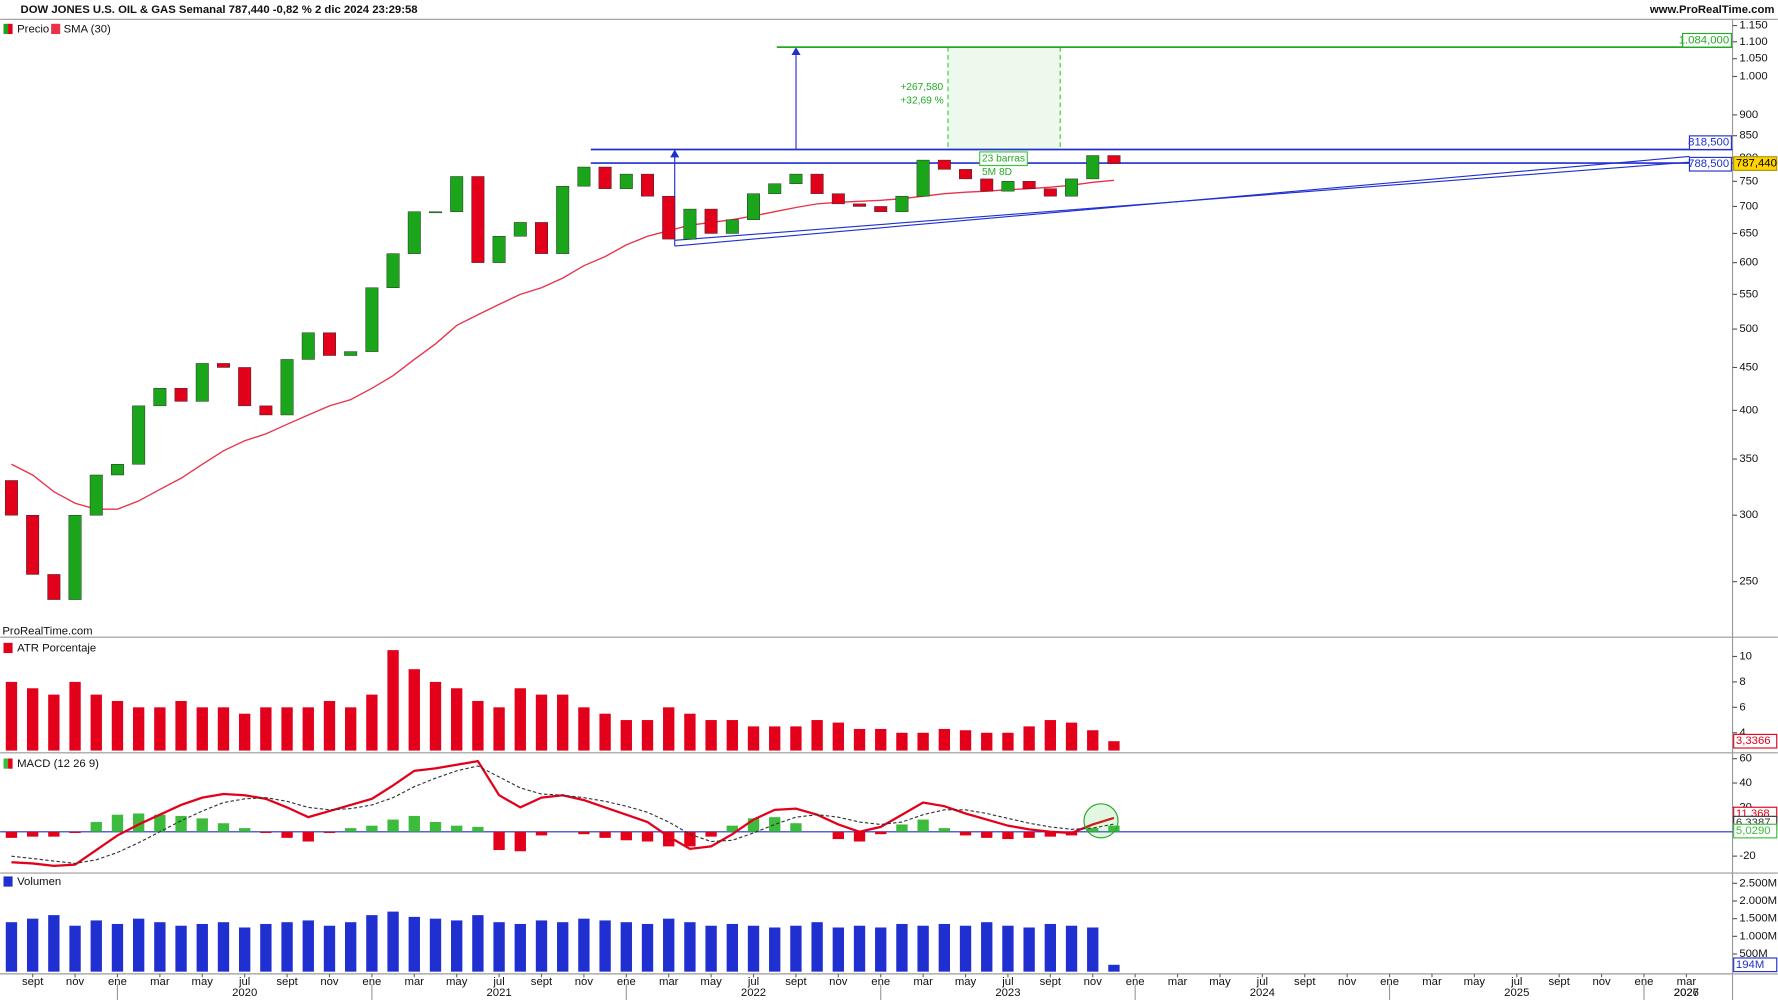 The height and width of the screenshot is (1000, 1778). What do you see at coordinates (1753, 76) in the screenshot?
I see `y-tick-label: 1.000` at bounding box center [1753, 76].